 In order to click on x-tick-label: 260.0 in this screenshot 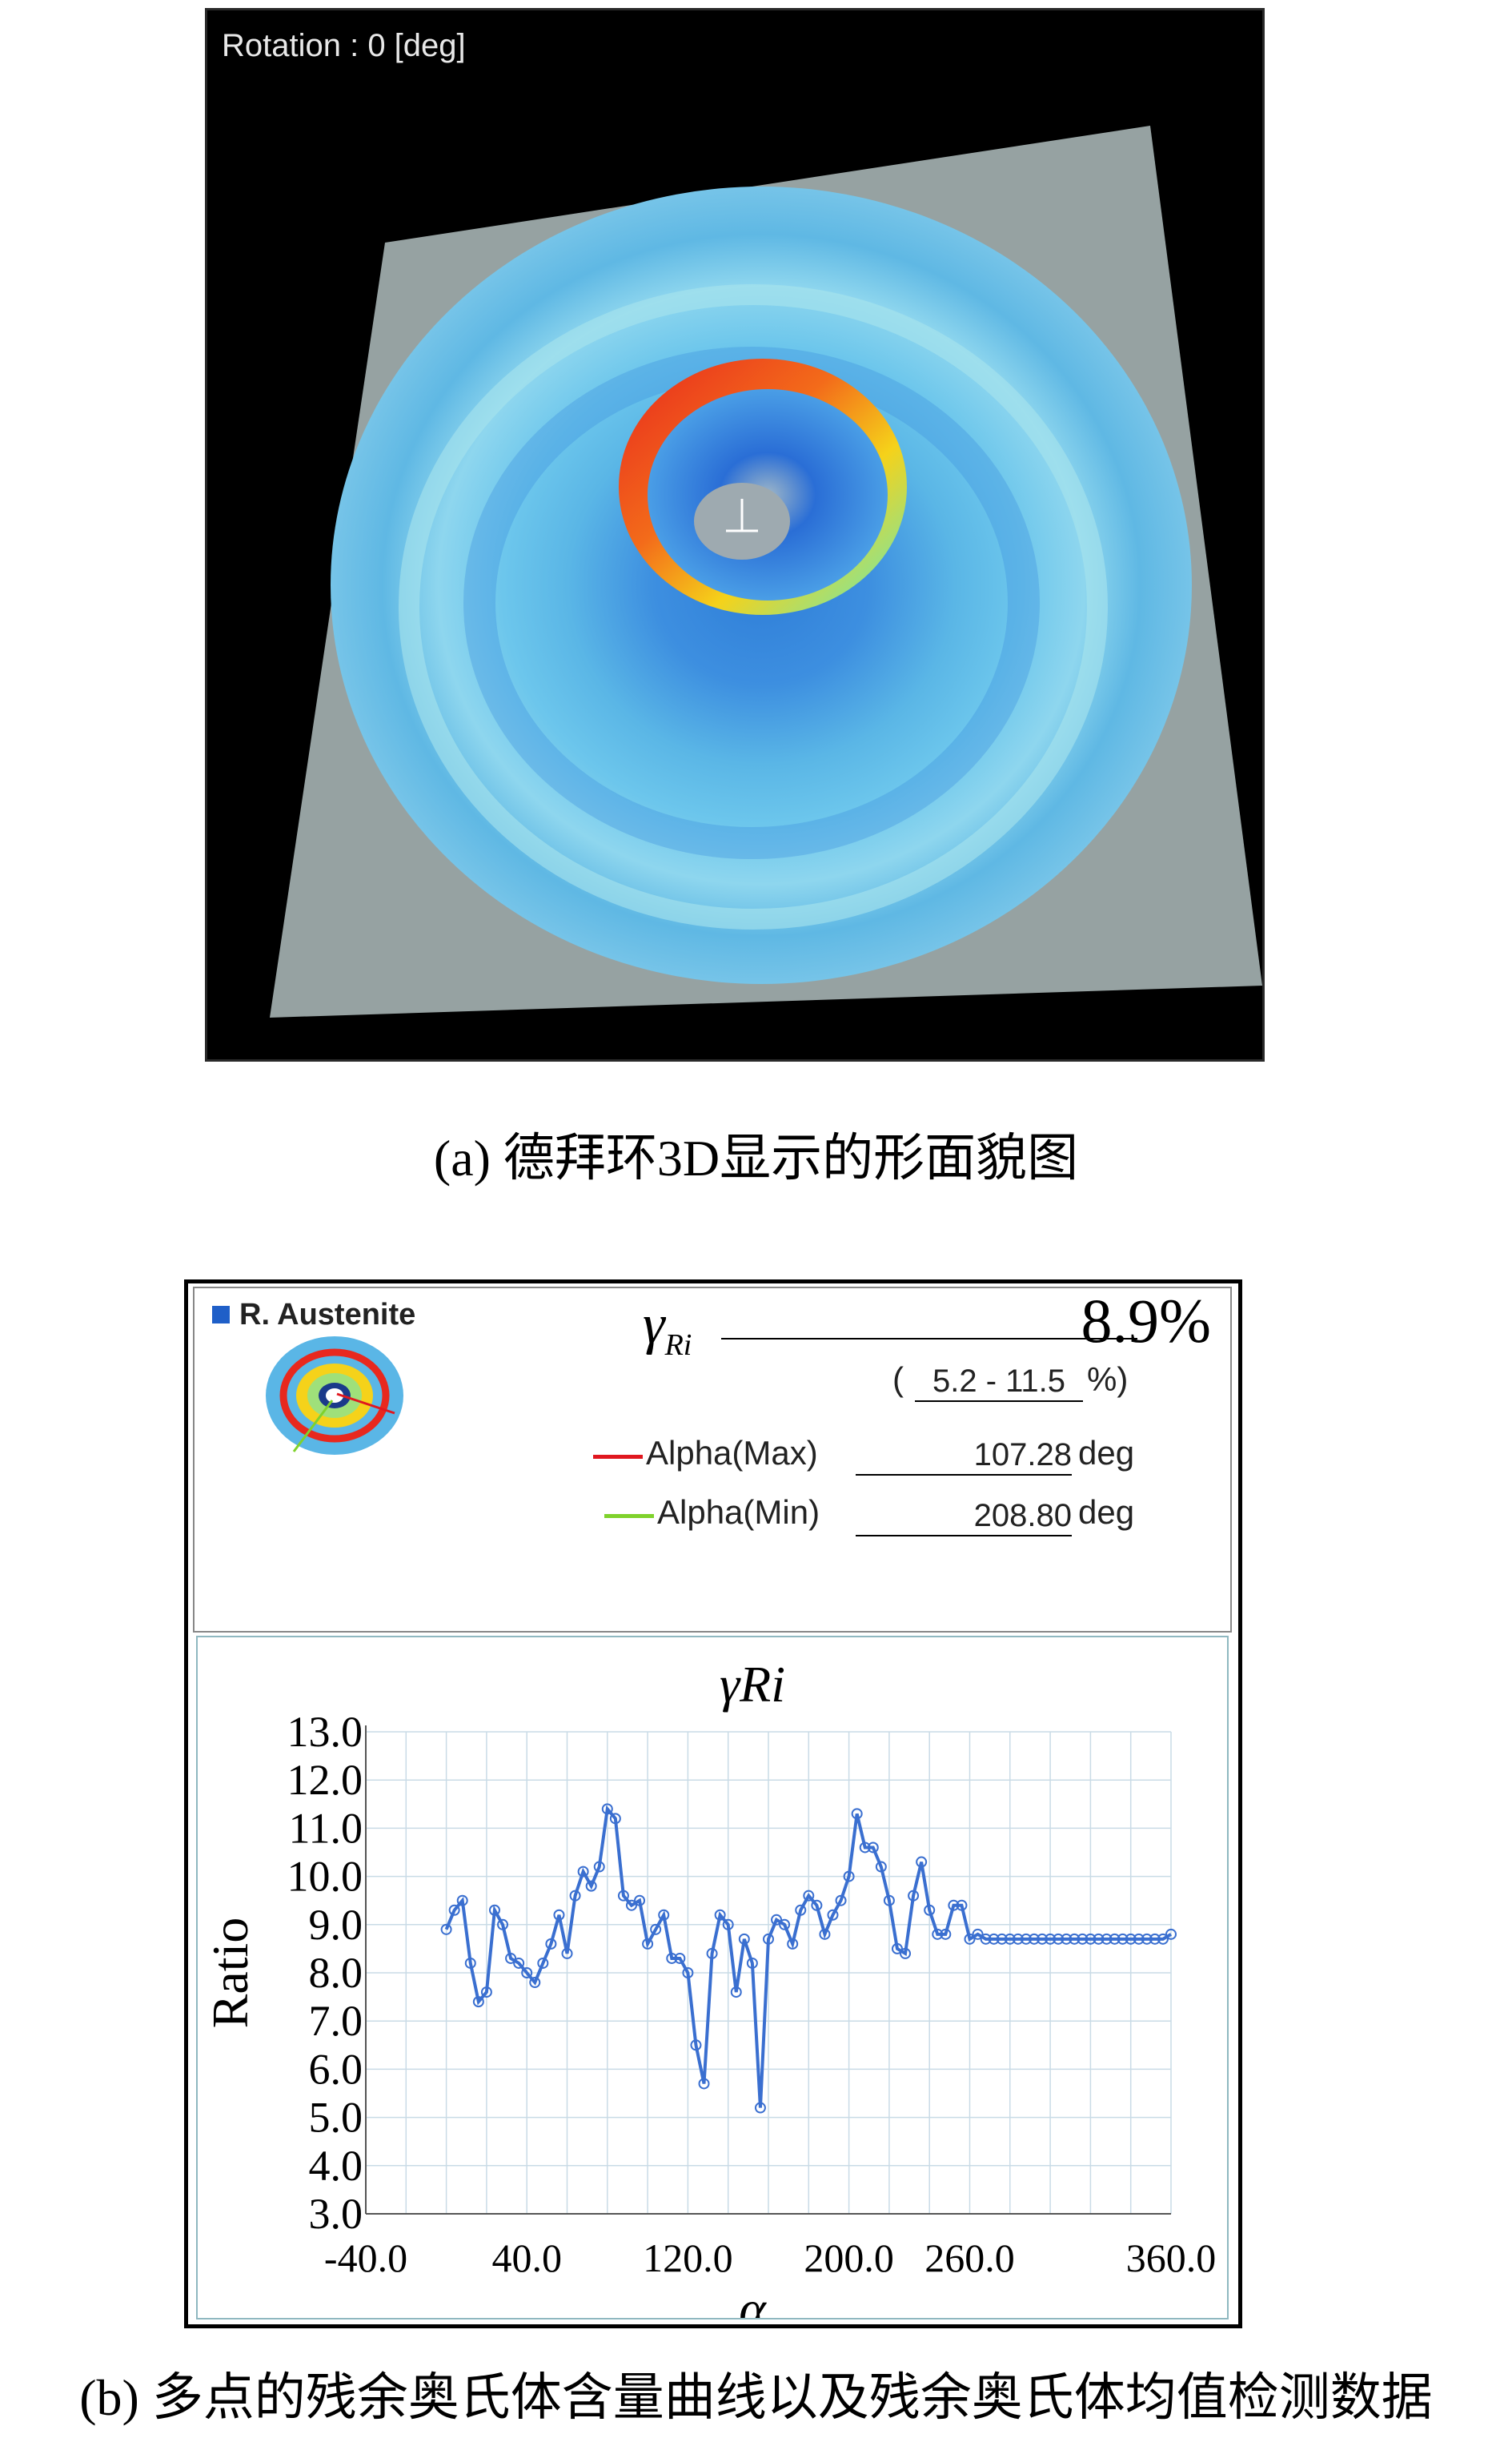, I will do `click(969, 2258)`.